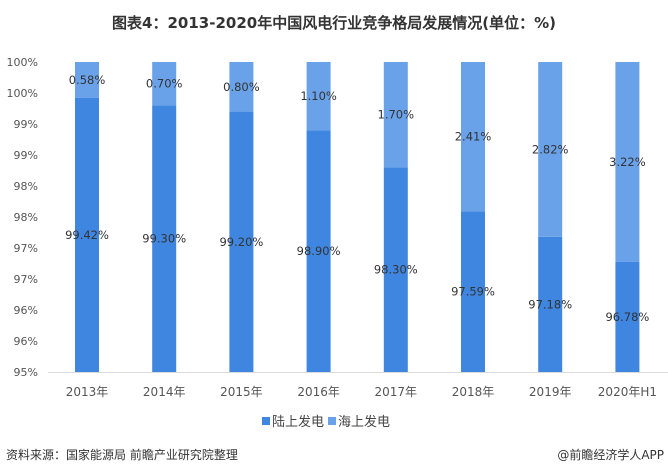  I want to click on data-label: 99.30%, so click(164, 239).